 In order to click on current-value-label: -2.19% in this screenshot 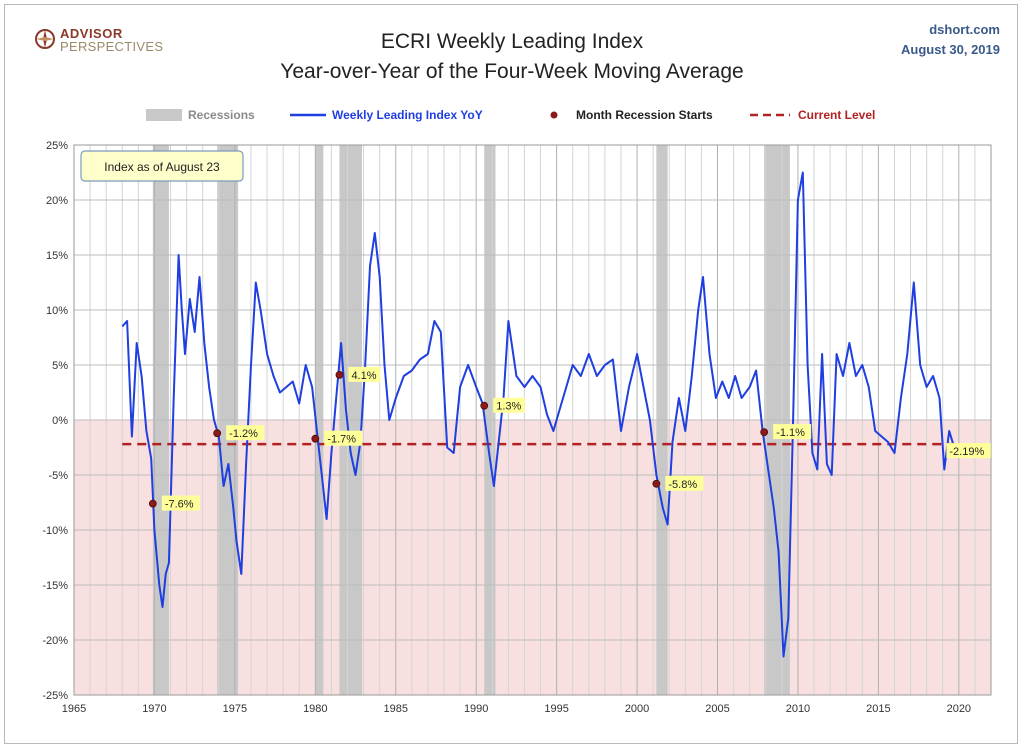, I will do `click(966, 452)`.